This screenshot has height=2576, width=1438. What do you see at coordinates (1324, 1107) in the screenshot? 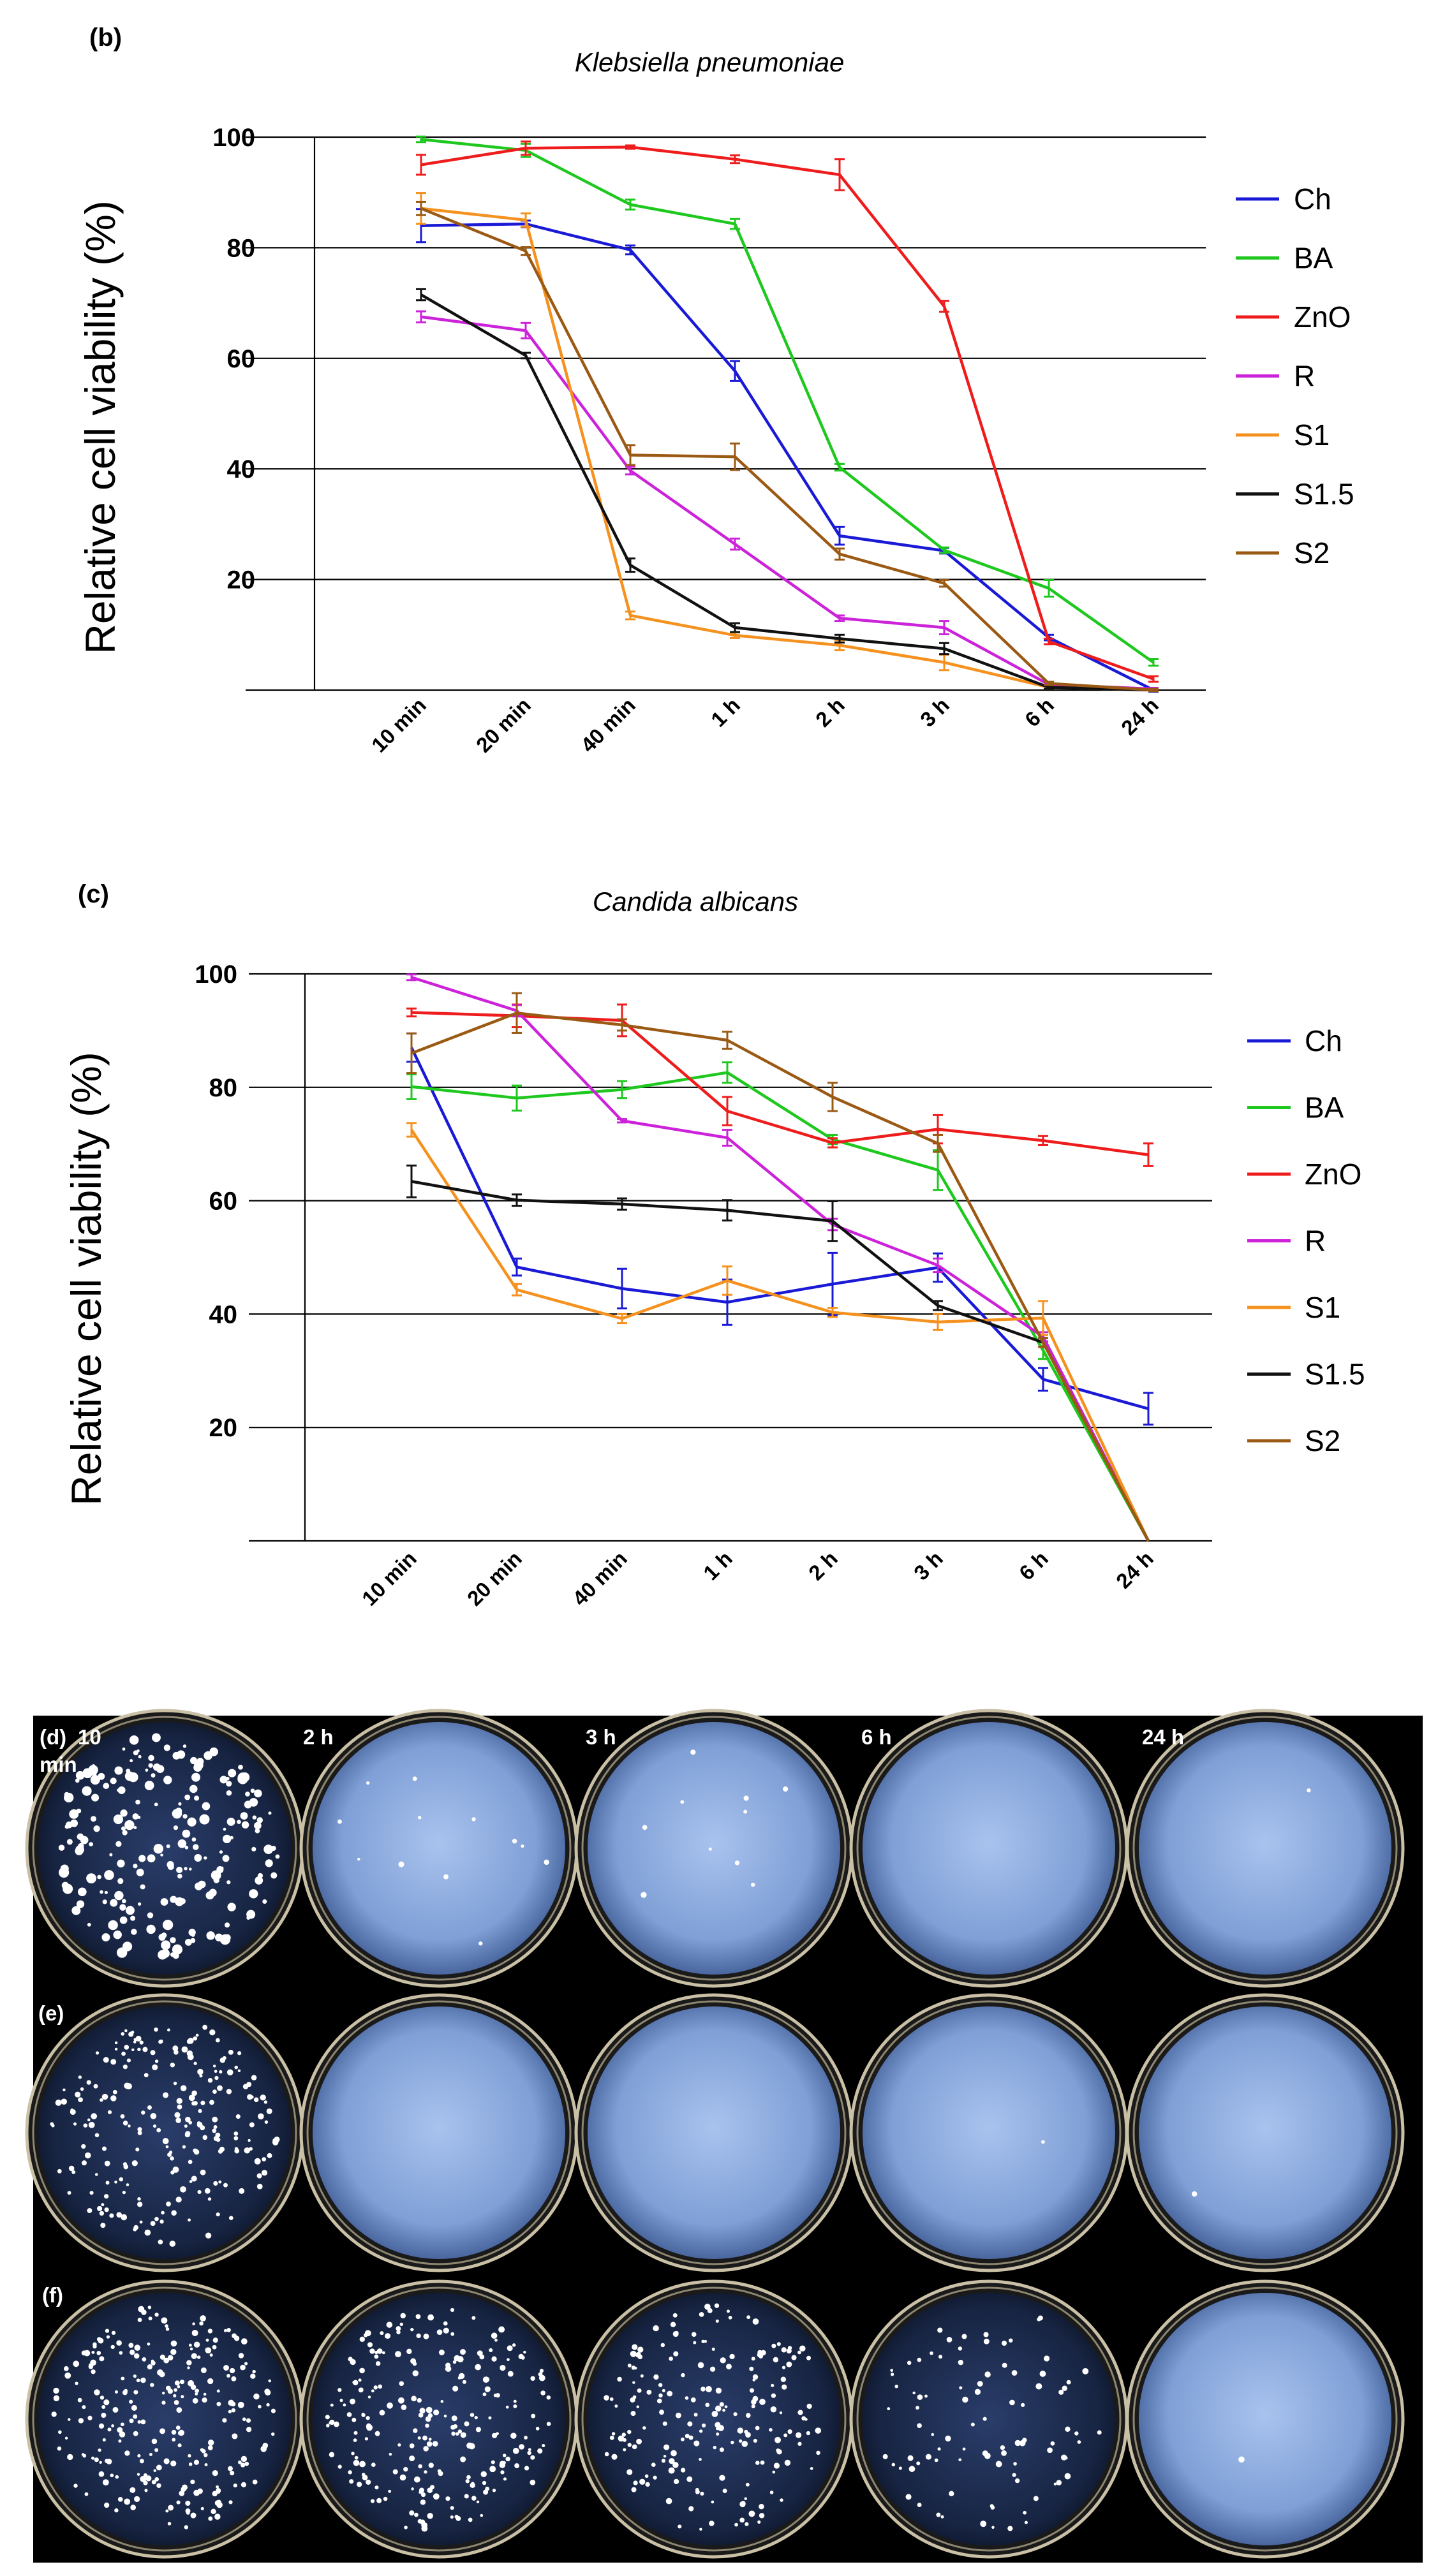
I see `legend-label-c-1: BA` at bounding box center [1324, 1107].